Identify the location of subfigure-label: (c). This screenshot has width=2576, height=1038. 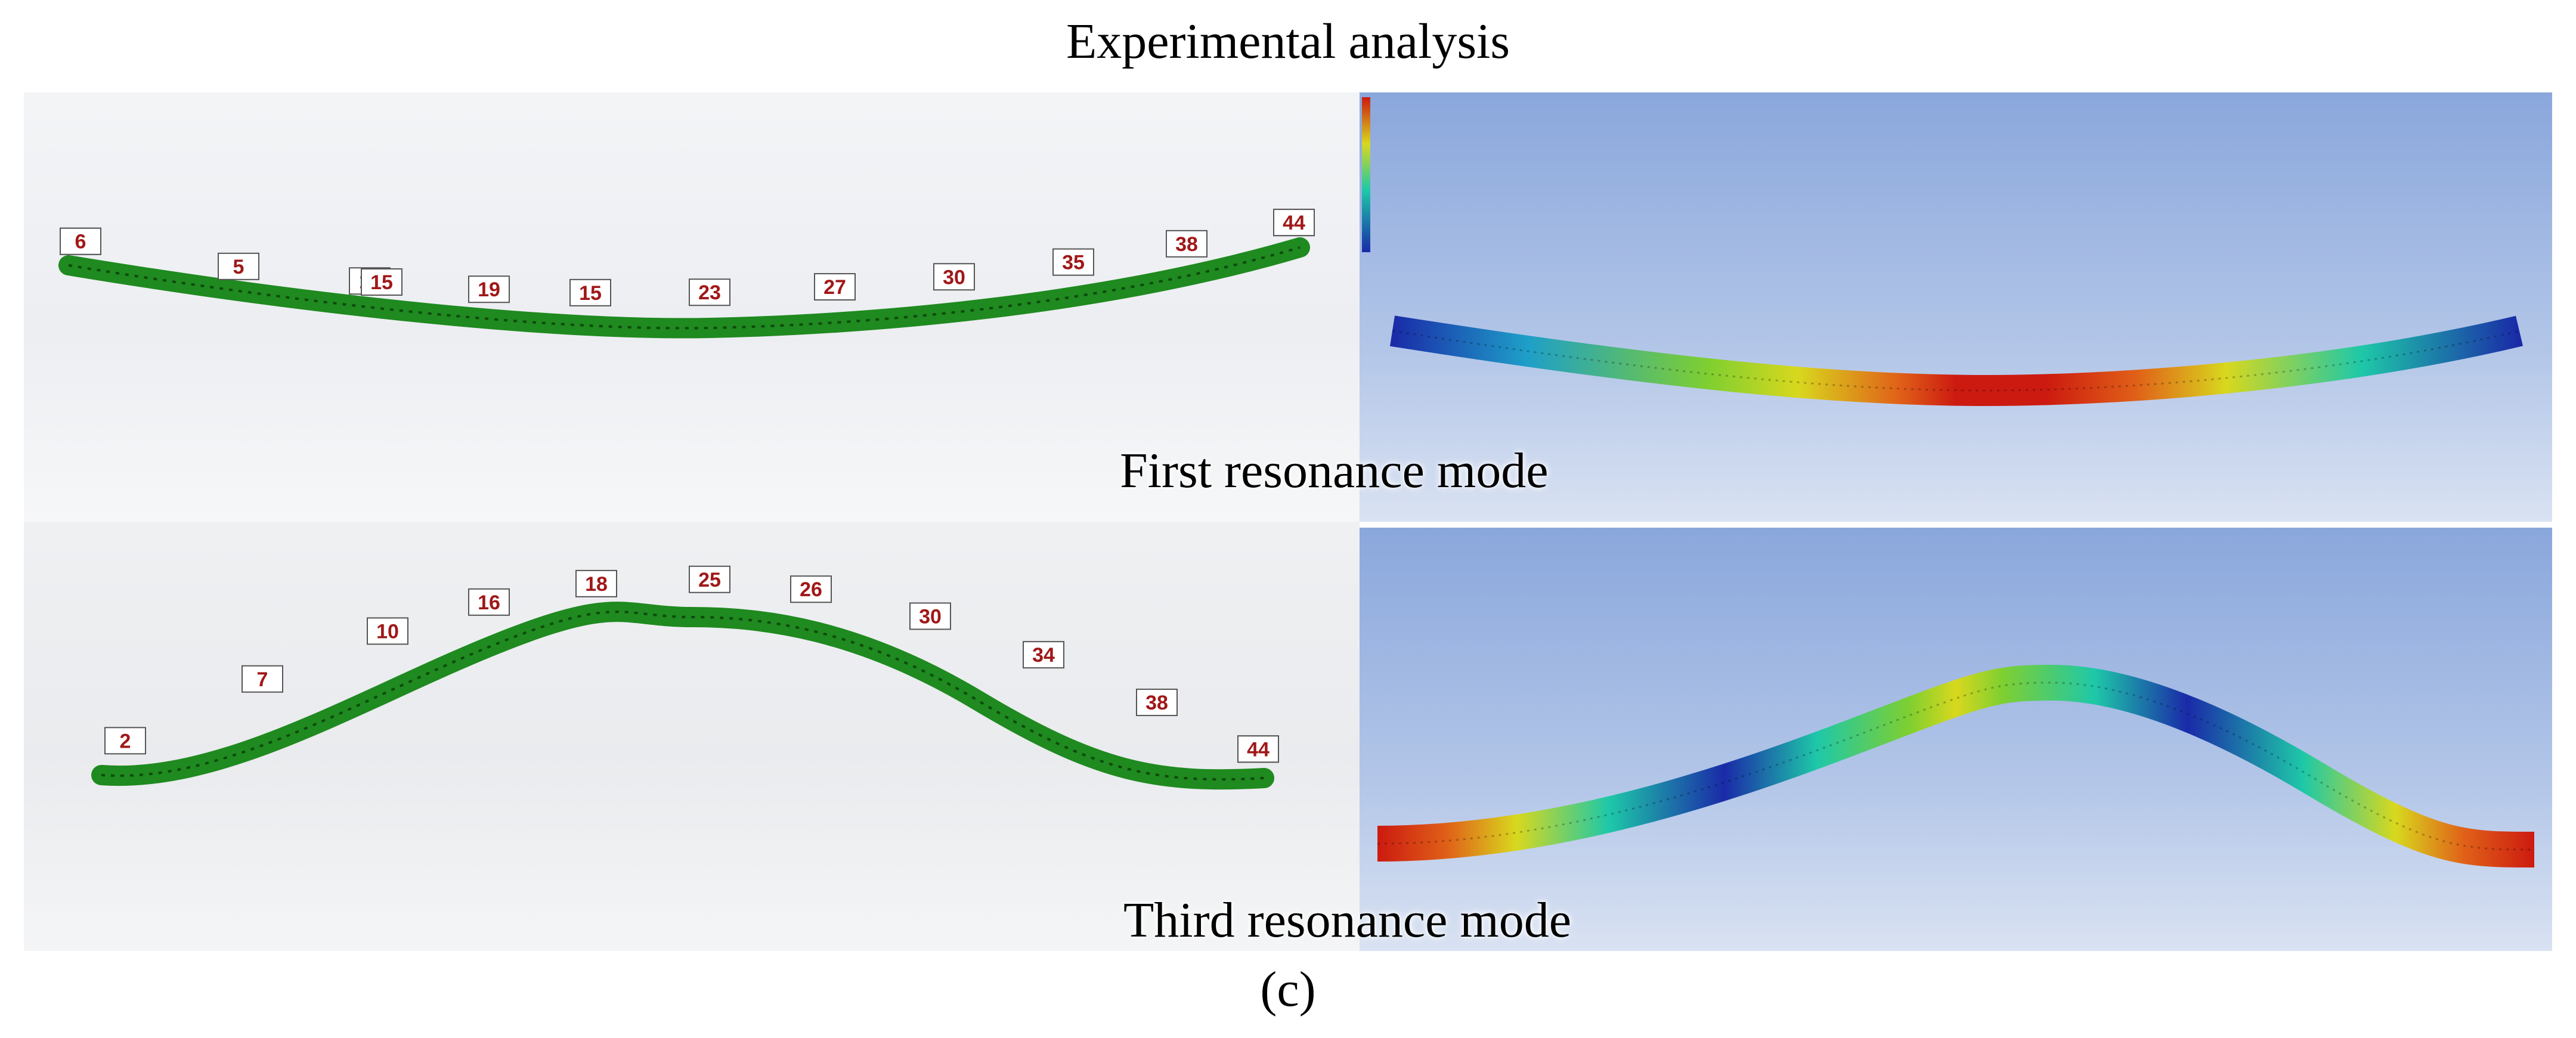
(1288, 989).